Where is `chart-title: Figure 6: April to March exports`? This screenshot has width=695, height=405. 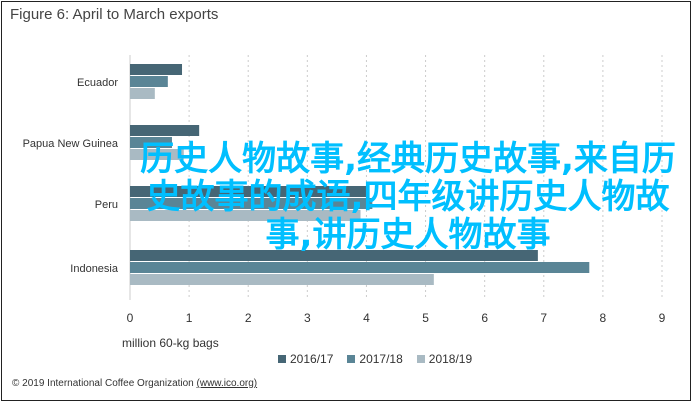 chart-title: Figure 6: April to March exports is located at coordinates (114, 14).